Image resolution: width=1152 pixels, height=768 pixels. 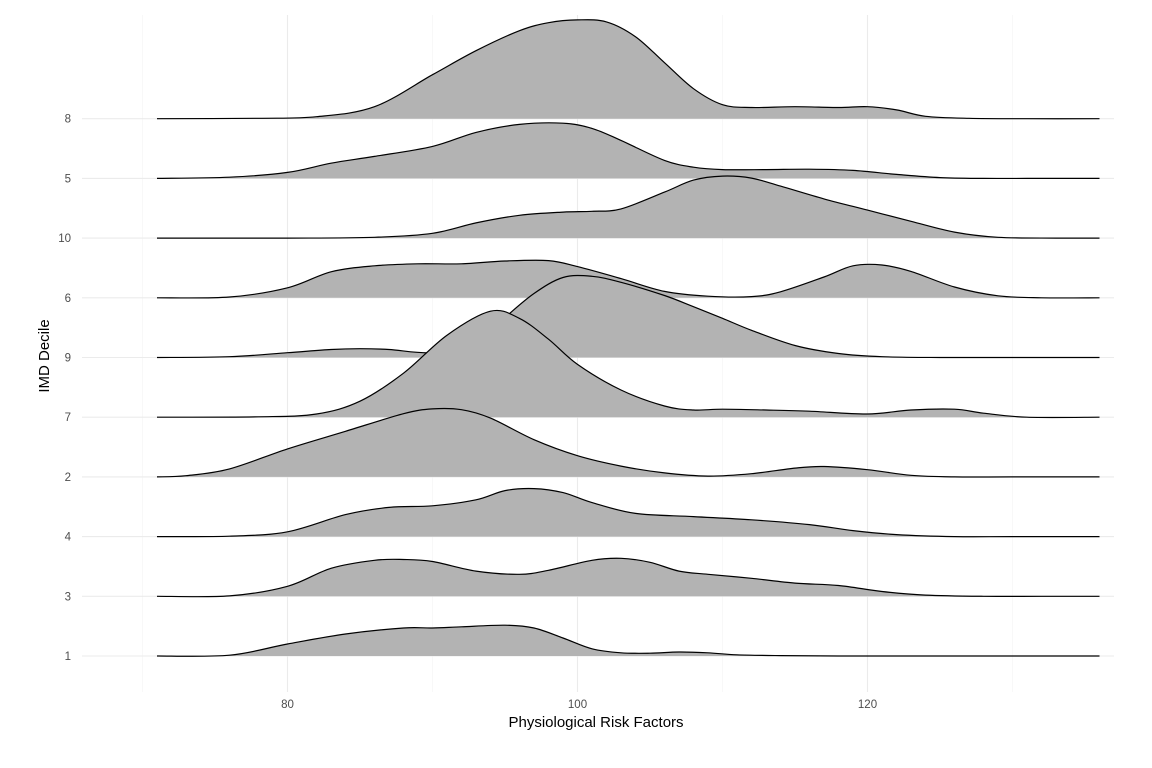 What do you see at coordinates (68, 657) in the screenshot?
I see `y-tick-label: 1` at bounding box center [68, 657].